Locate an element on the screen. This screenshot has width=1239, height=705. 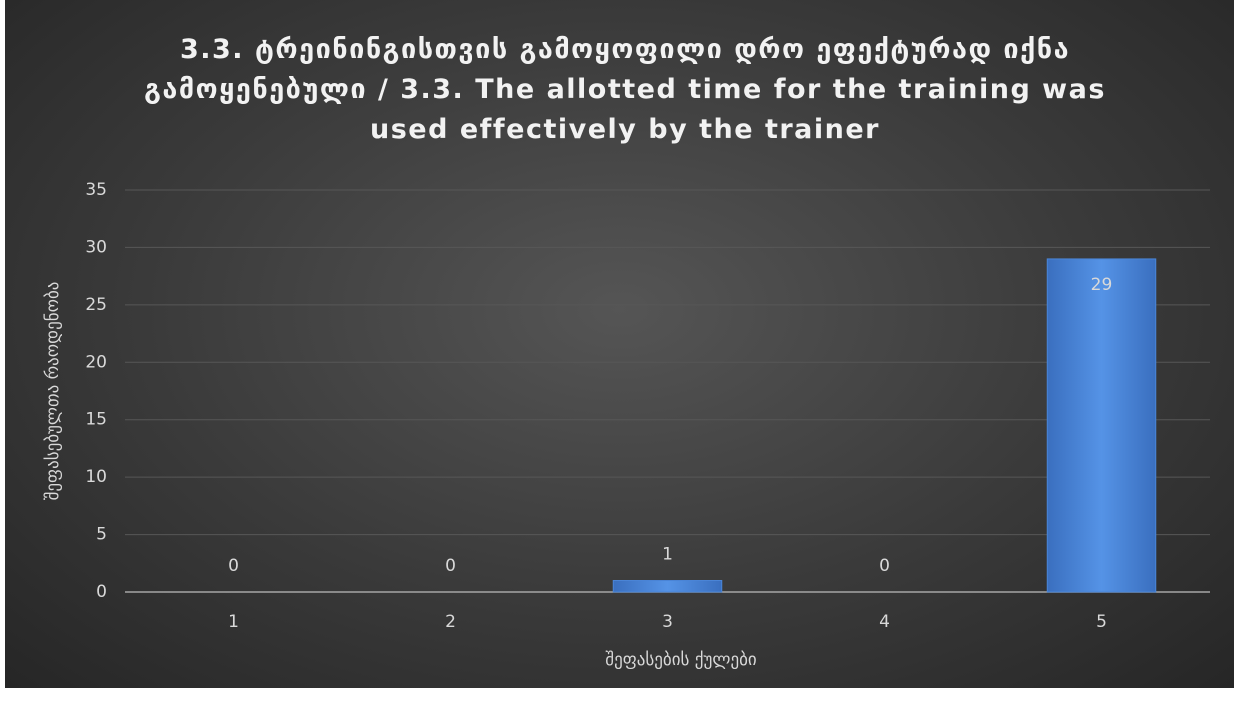
y-tick-label: 20 is located at coordinates (96, 362).